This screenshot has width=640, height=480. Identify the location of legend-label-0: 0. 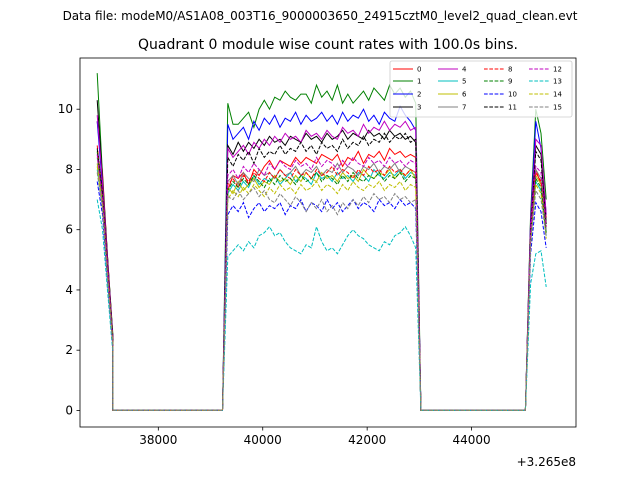
(419, 70).